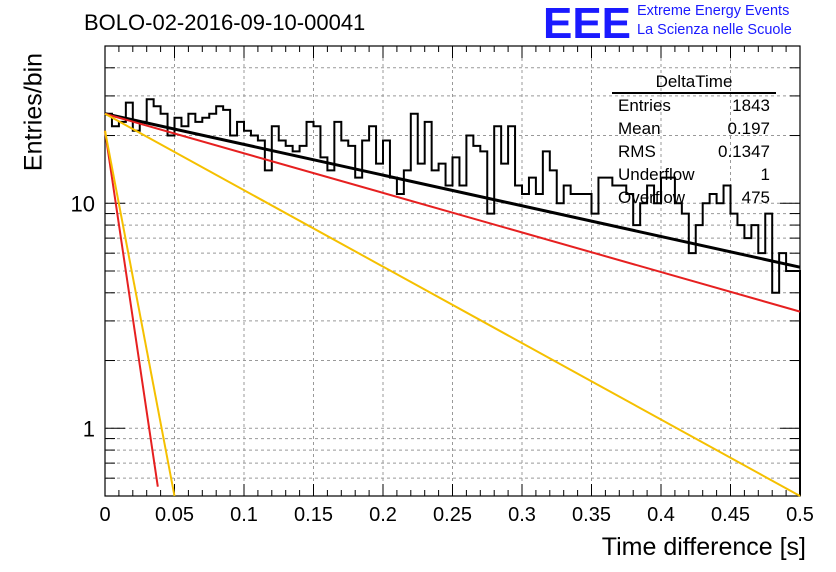  I want to click on x-tick-label: 0.05, so click(174, 515).